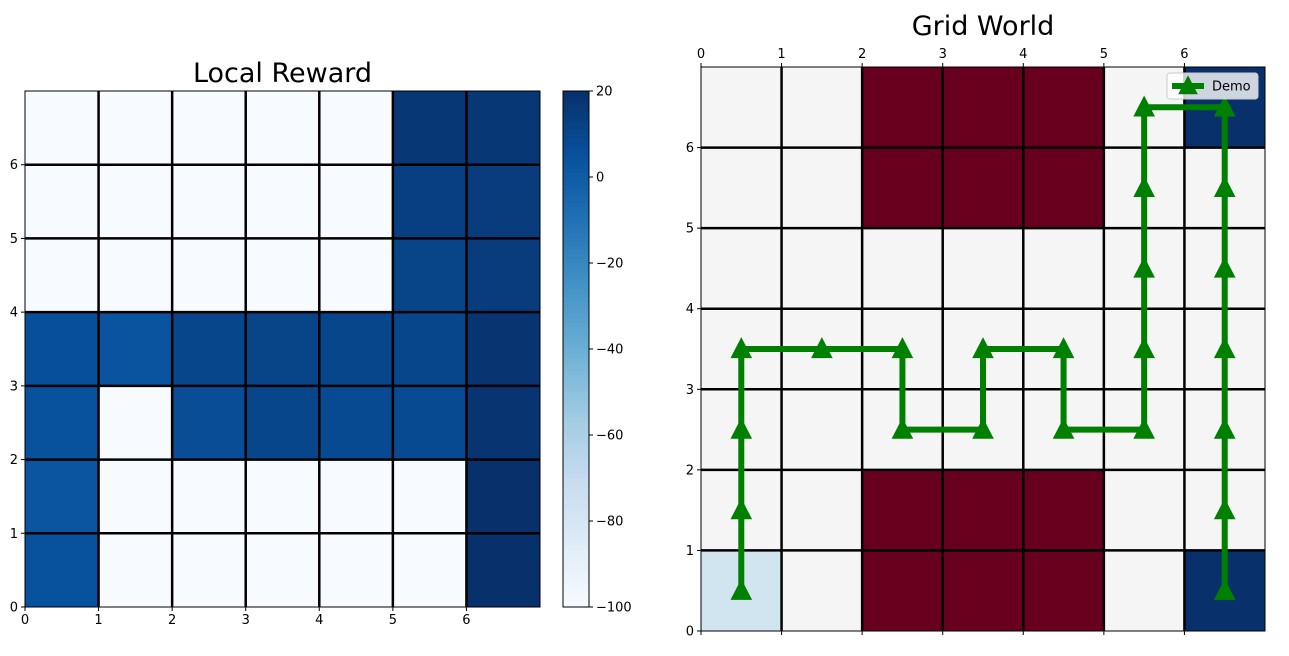 The width and height of the screenshot is (1289, 656). What do you see at coordinates (690, 309) in the screenshot?
I see `y-tick-label: 4` at bounding box center [690, 309].